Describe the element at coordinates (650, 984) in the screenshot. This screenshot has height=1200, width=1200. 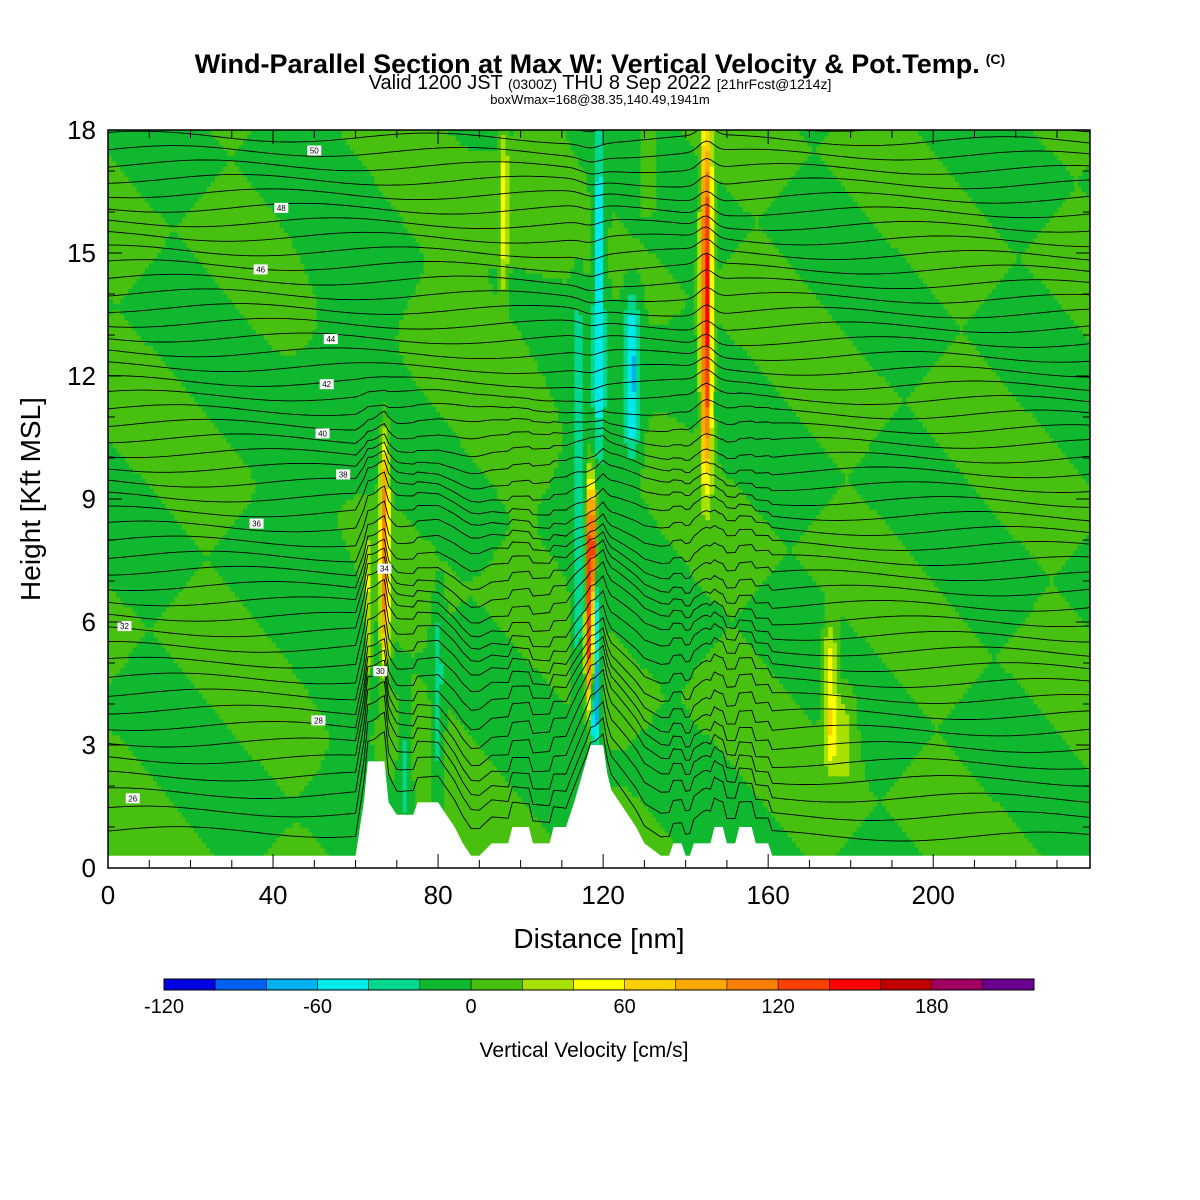
I see `colorbar-swatch` at that location.